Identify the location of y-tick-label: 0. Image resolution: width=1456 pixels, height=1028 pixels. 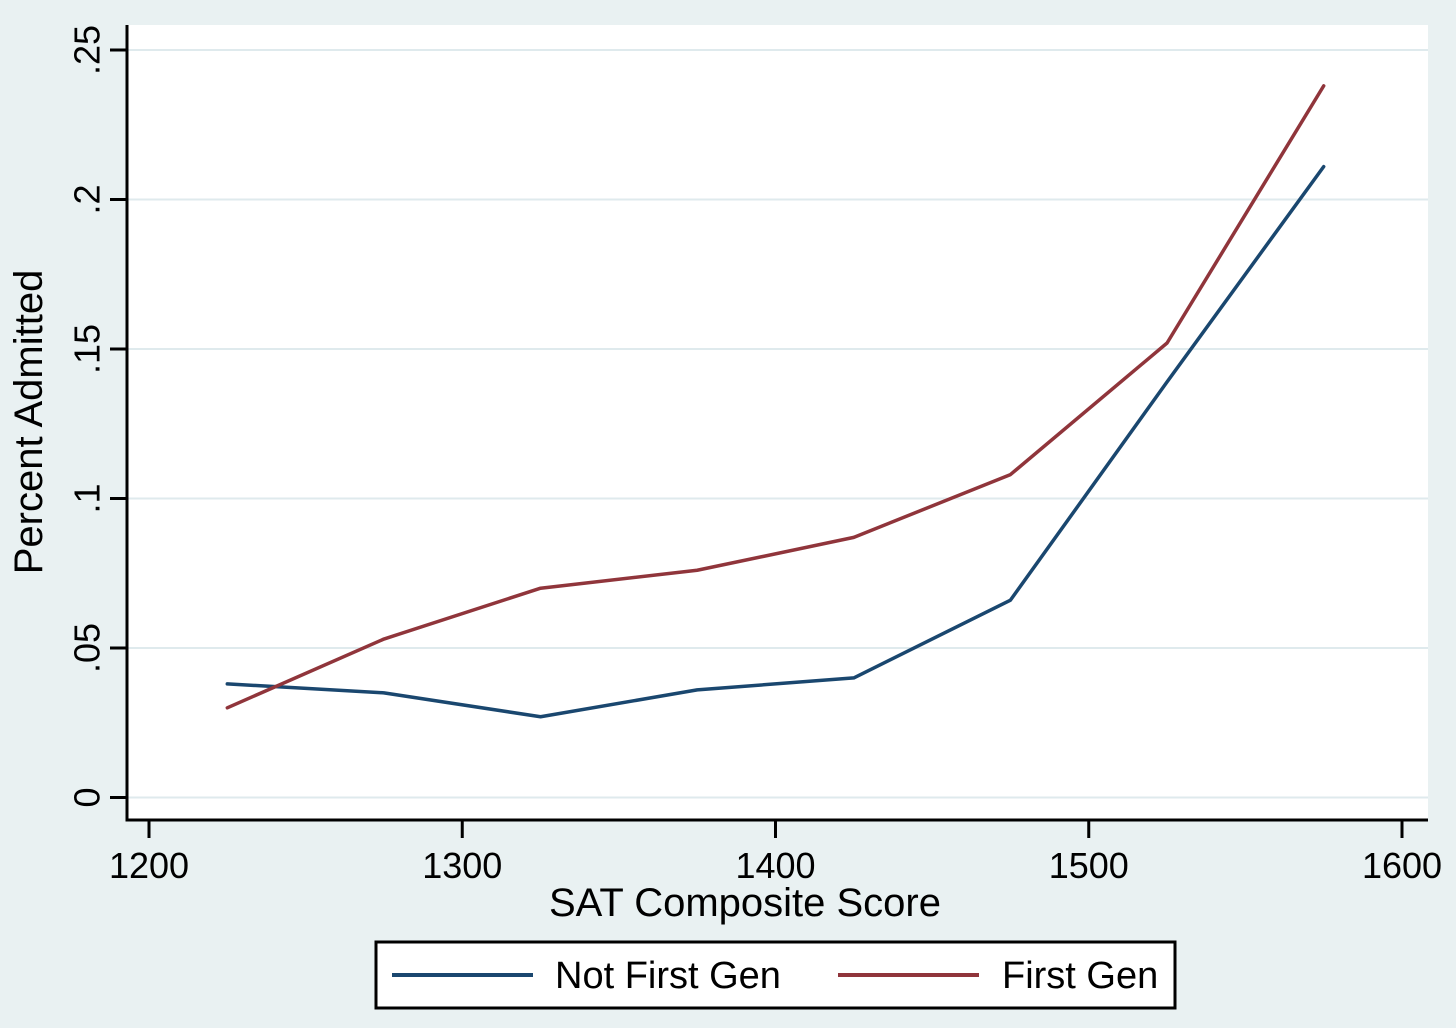
(87, 797).